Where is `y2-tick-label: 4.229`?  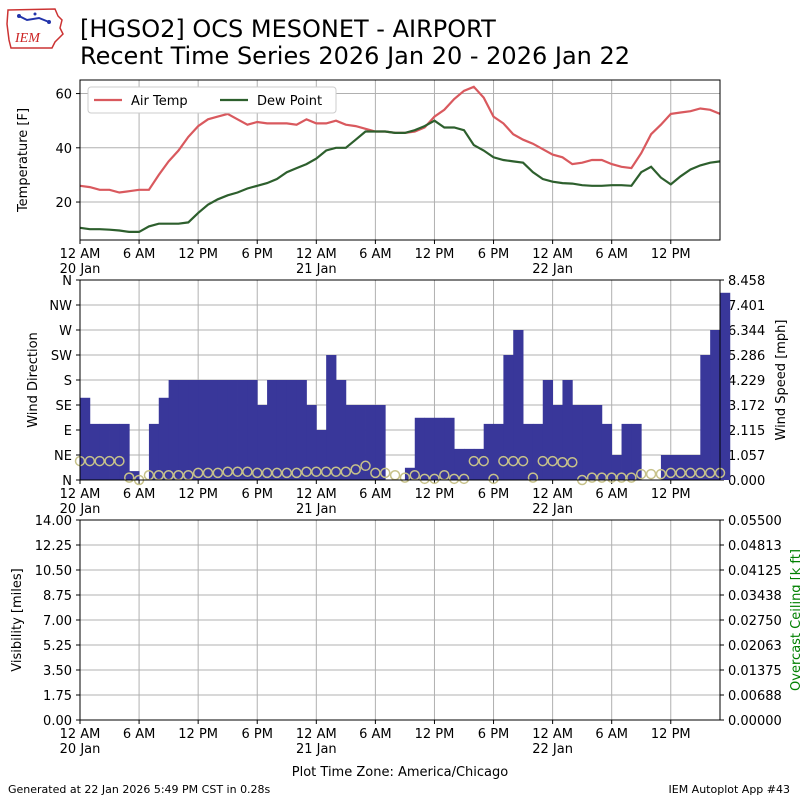
y2-tick-label: 4.229 is located at coordinates (746, 381).